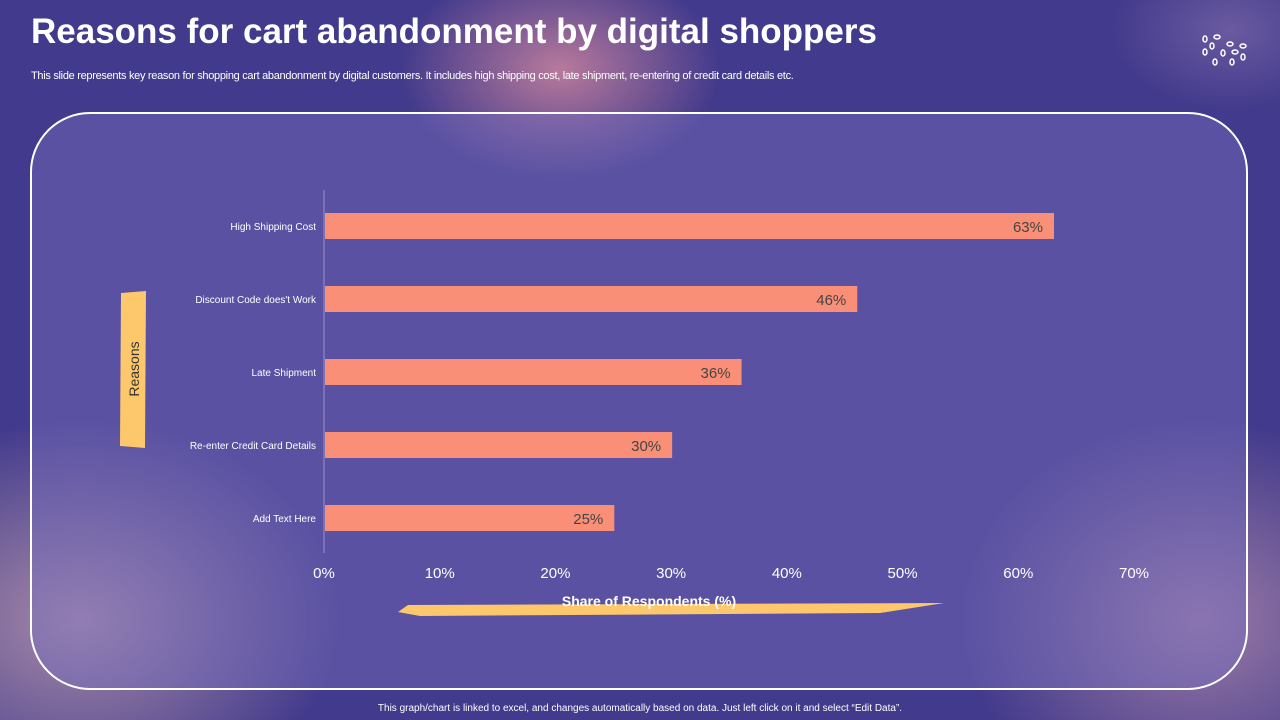  What do you see at coordinates (646, 446) in the screenshot?
I see `data-label: 30%` at bounding box center [646, 446].